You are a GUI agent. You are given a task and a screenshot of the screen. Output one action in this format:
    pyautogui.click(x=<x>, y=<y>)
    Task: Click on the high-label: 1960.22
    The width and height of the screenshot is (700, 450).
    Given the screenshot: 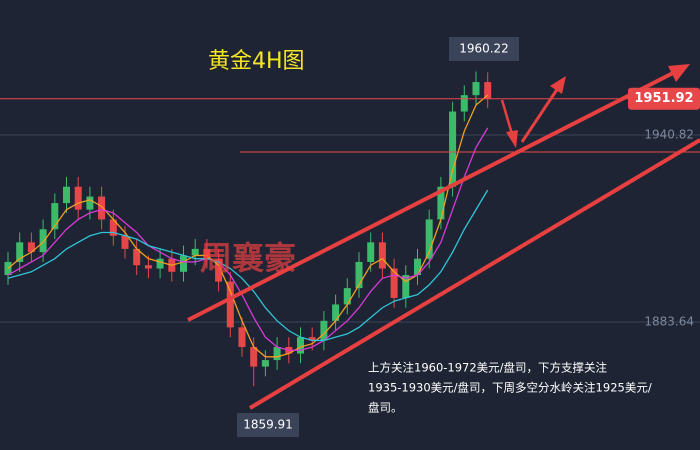 What is the action you would take?
    pyautogui.click(x=484, y=49)
    